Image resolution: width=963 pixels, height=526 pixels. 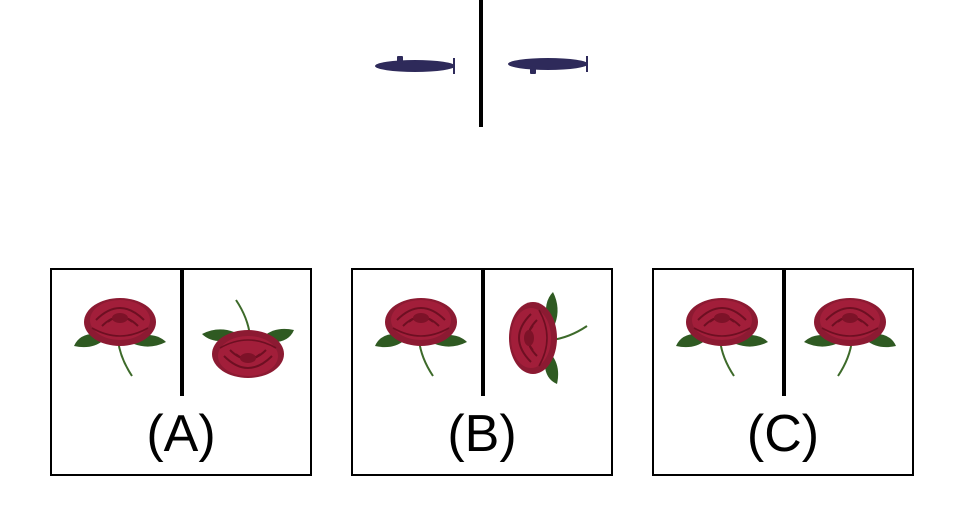 I want to click on option-b-box: (B), so click(x=482, y=372).